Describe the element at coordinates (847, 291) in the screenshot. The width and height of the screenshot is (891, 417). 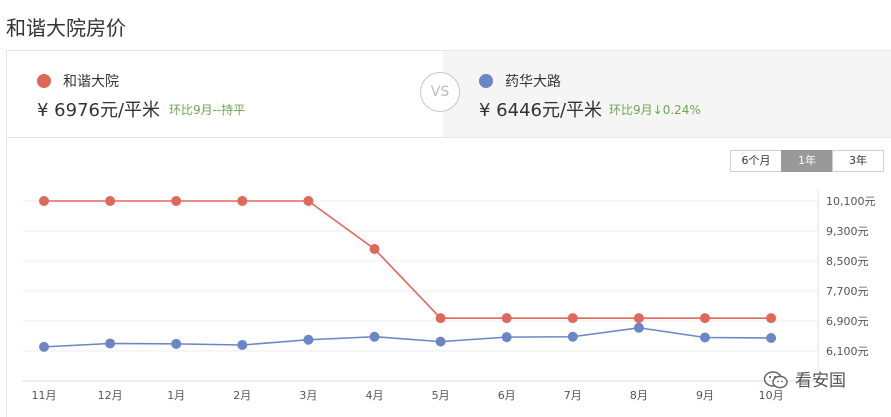
I see `y-tick-label-3: 7,700元` at that location.